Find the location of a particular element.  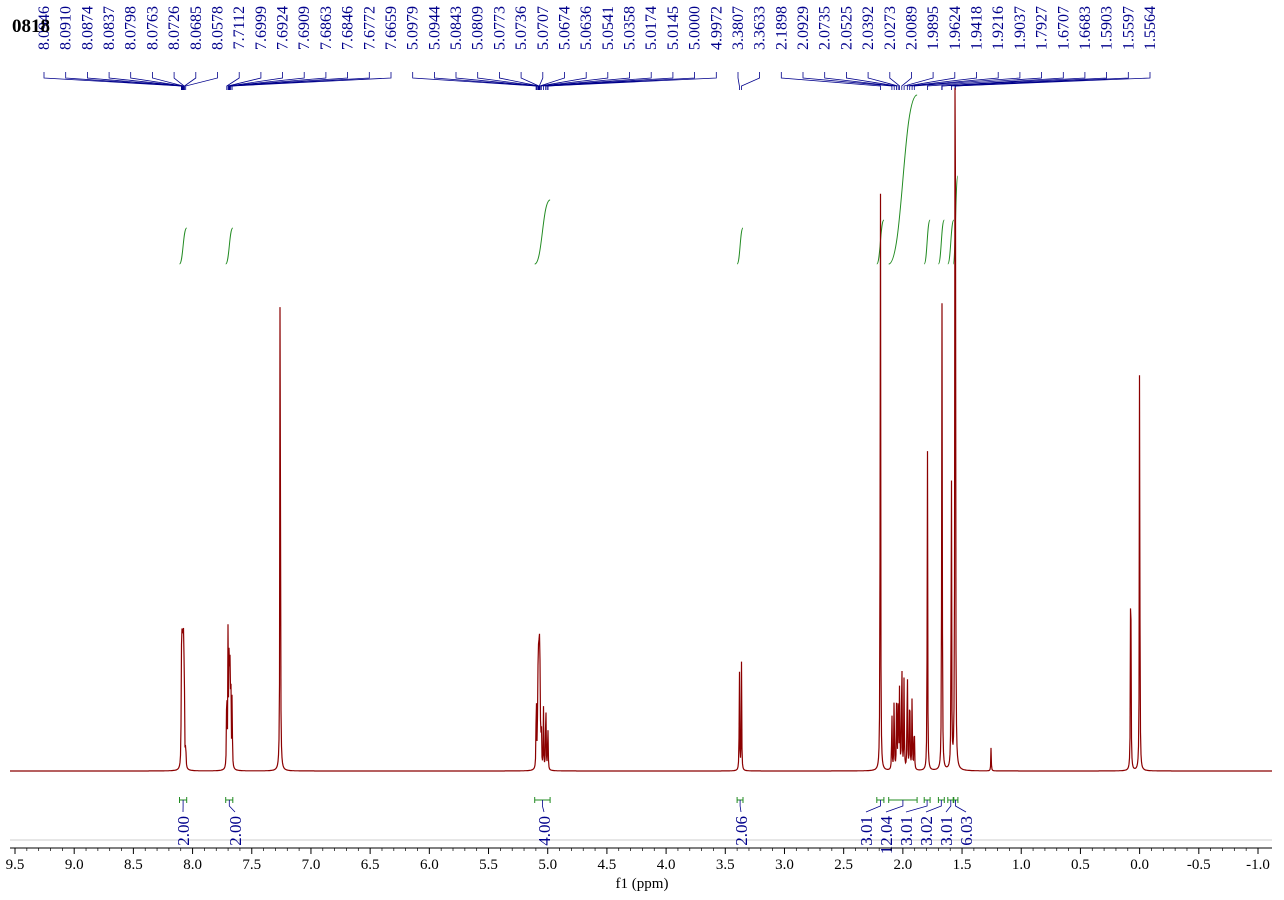

x-tick-label: 8.5 is located at coordinates (133, 865).